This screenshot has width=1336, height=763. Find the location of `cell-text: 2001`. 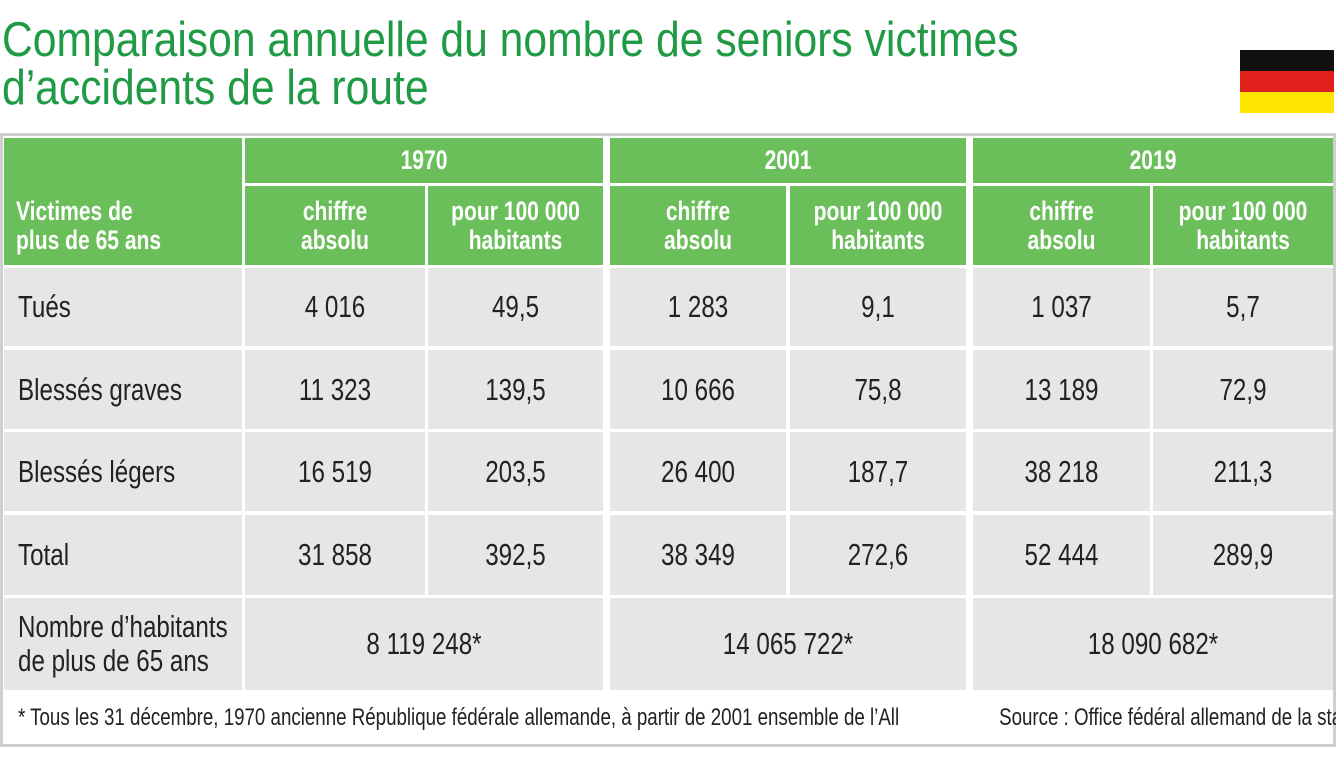

cell-text: 2001 is located at coordinates (788, 160).